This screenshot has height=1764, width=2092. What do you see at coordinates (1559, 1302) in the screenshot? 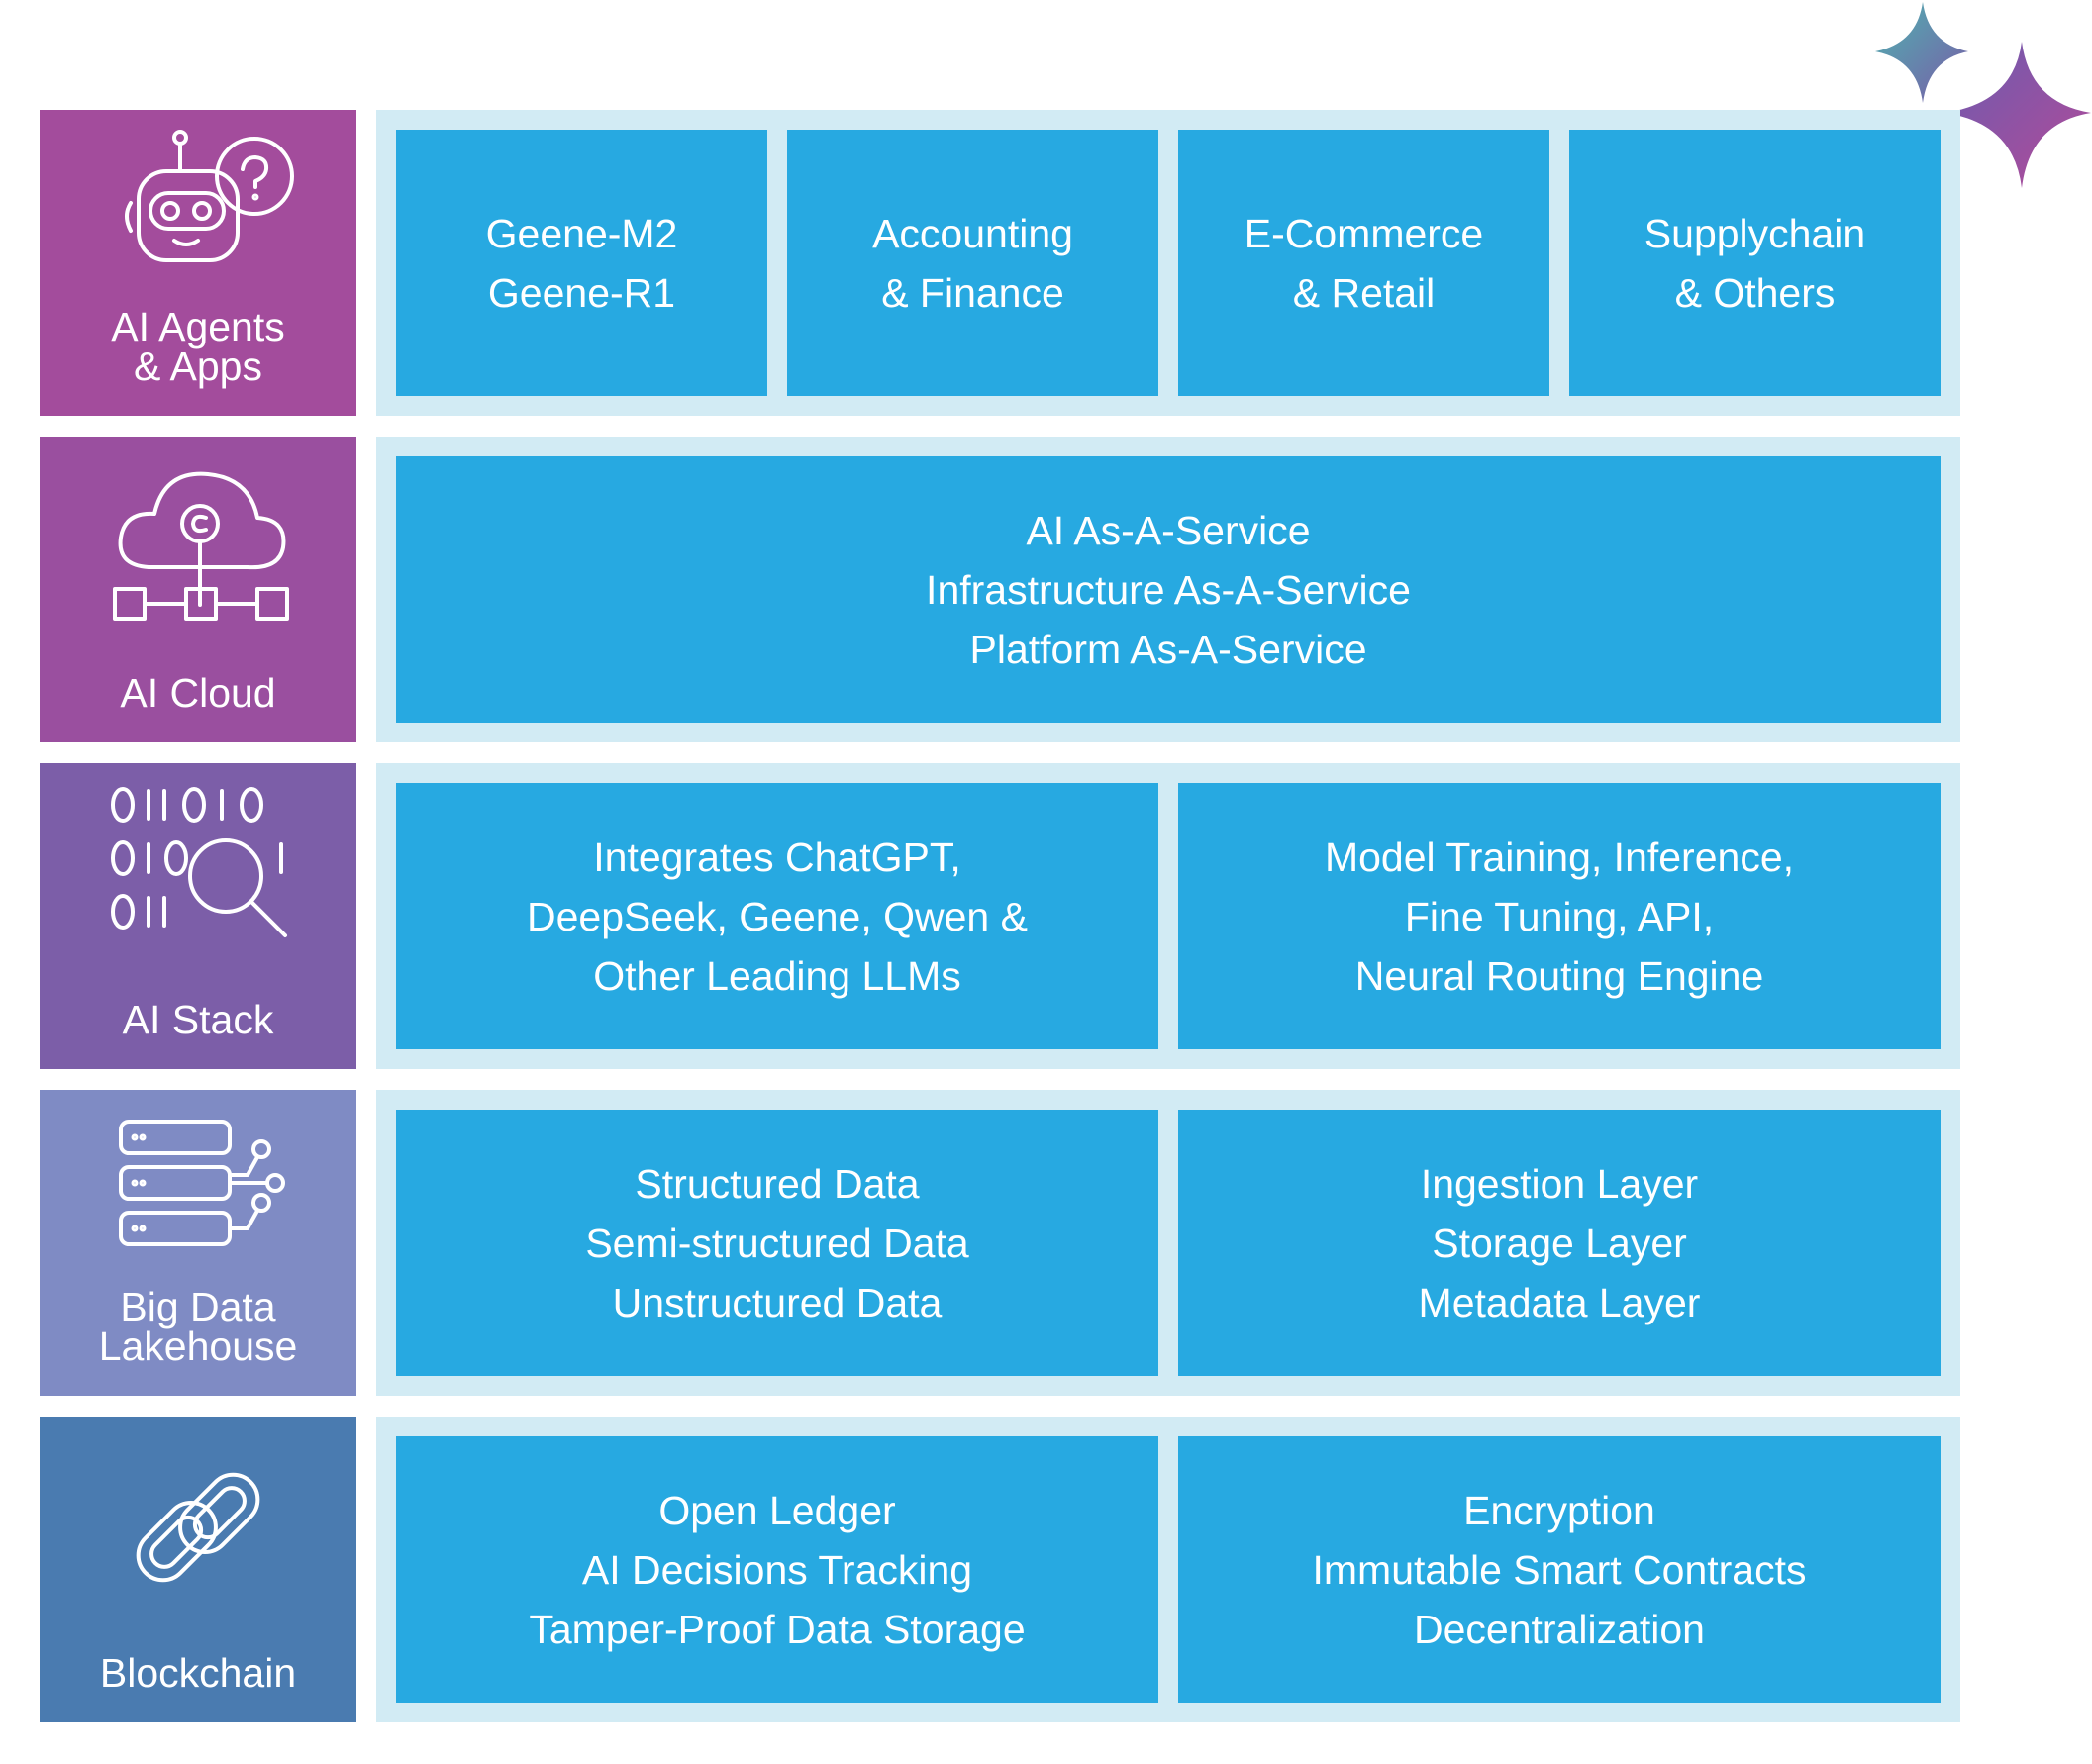
I see `text-line: Metadata Layer` at bounding box center [1559, 1302].